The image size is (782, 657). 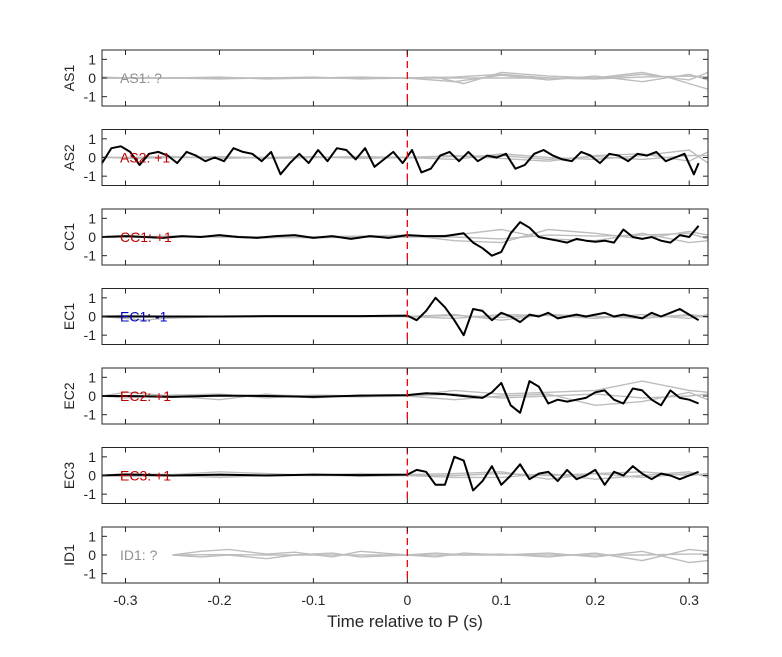 What do you see at coordinates (69, 475) in the screenshot?
I see `station-label: EC3` at bounding box center [69, 475].